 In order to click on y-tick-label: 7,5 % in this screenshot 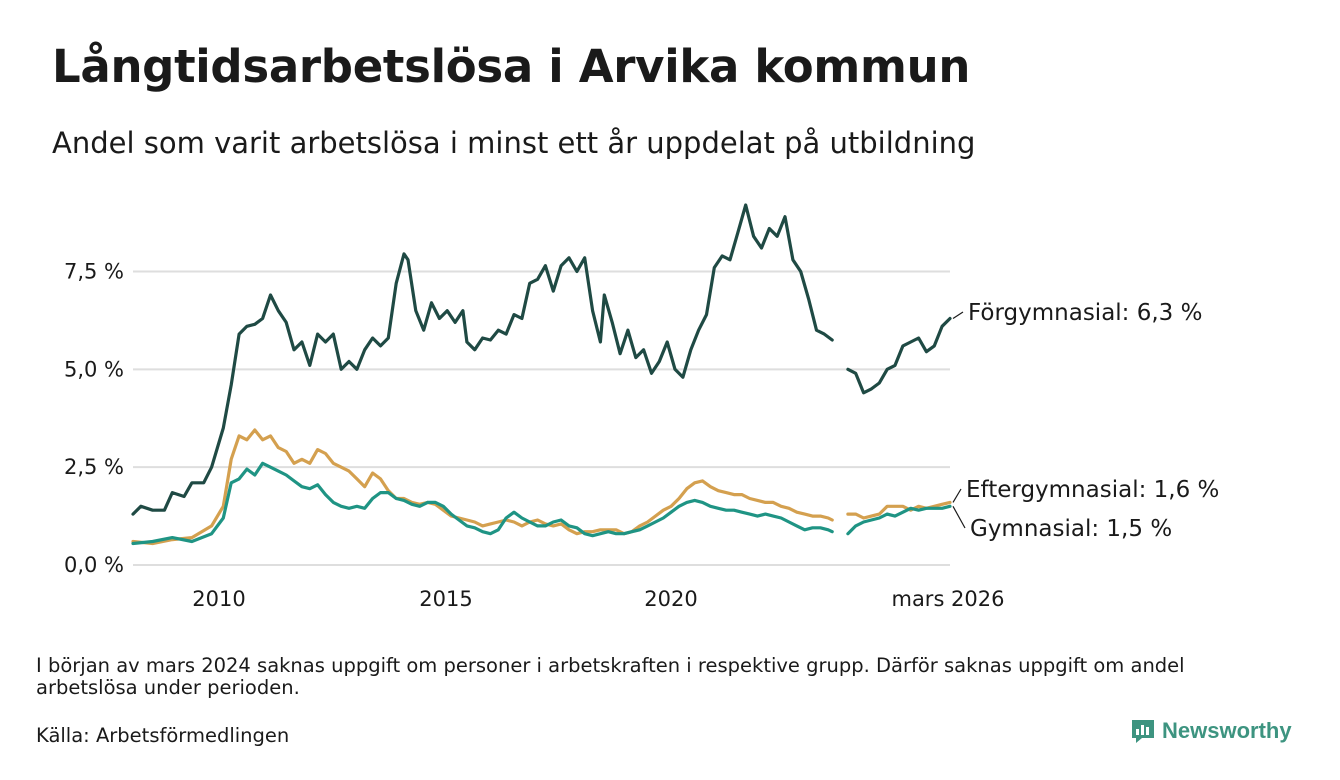, I will do `click(94, 272)`.